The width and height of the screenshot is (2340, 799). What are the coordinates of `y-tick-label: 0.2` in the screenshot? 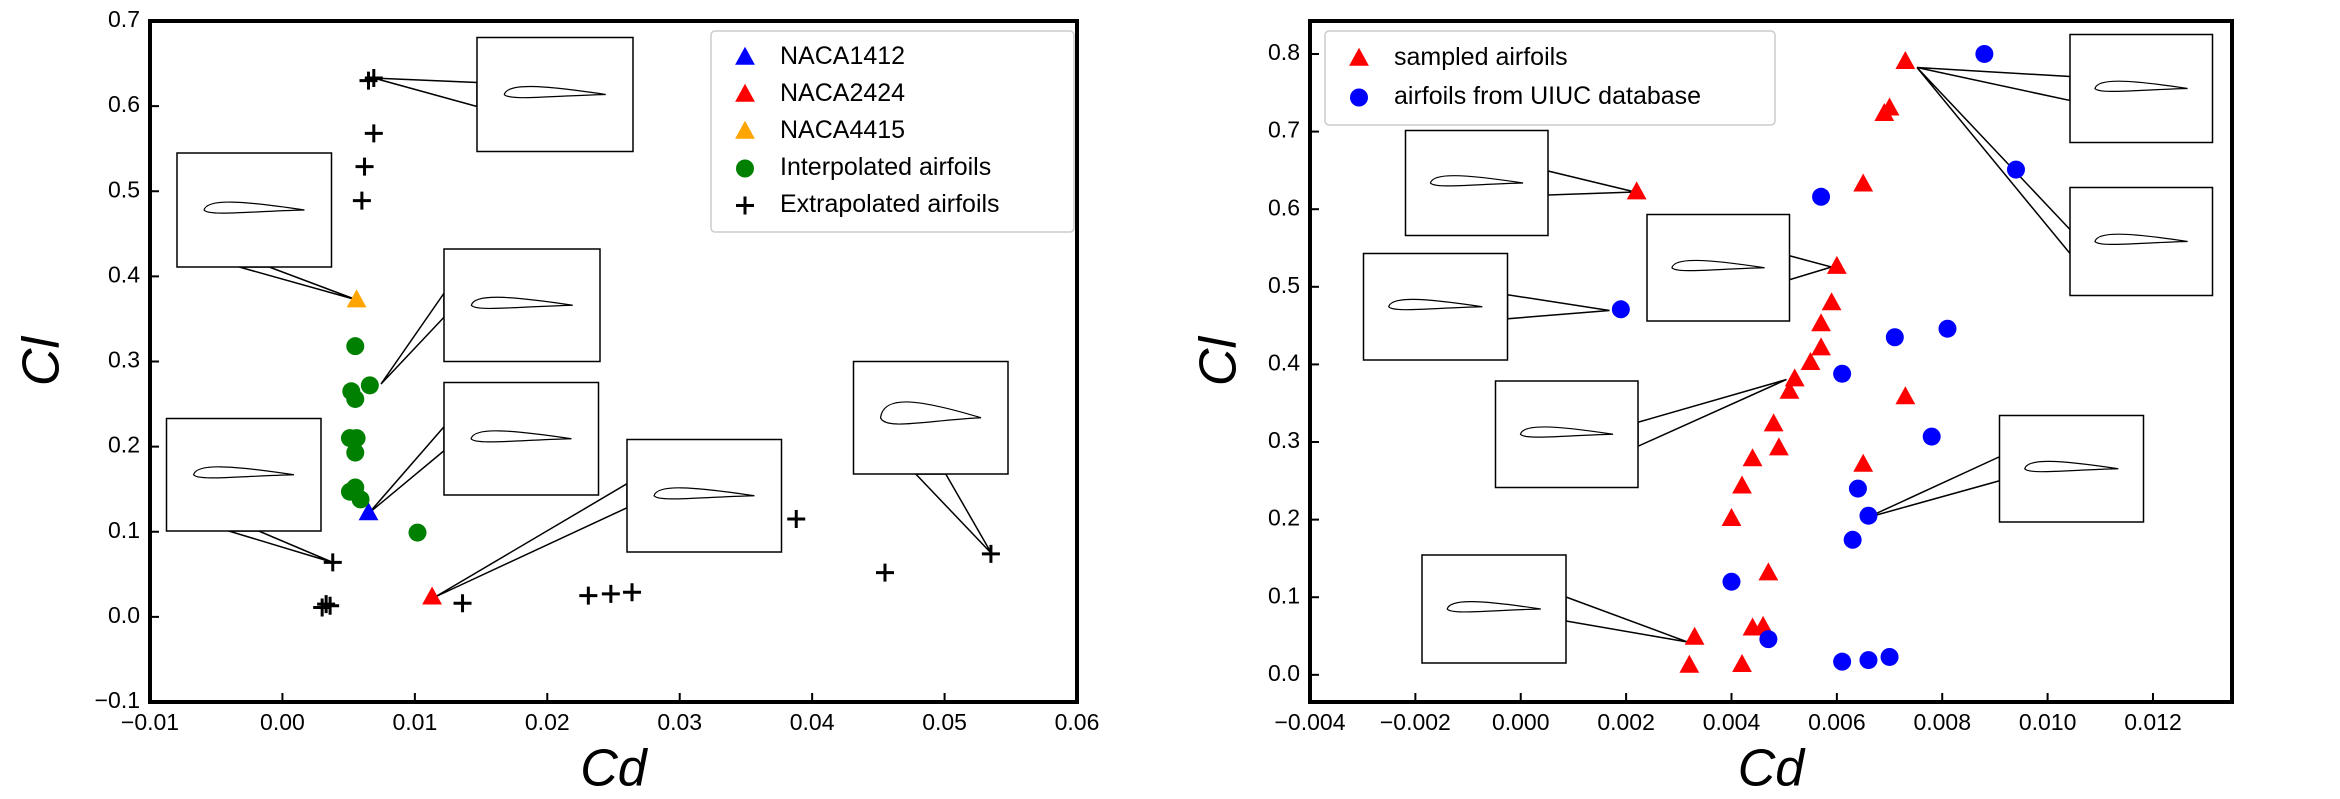 It's located at (124, 445).